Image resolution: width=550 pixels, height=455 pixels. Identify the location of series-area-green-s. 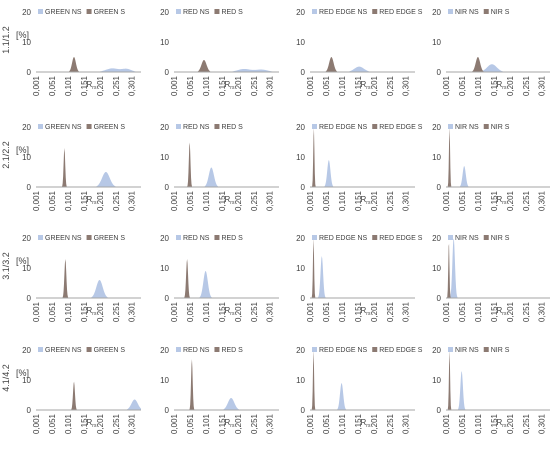
(88, 167).